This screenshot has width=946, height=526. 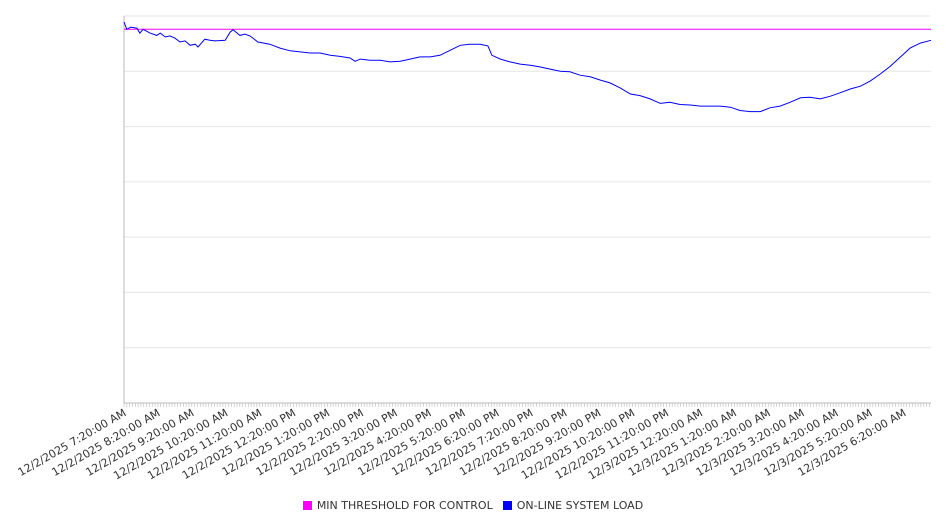 What do you see at coordinates (307, 505) in the screenshot?
I see `legend-swatch-magenta` at bounding box center [307, 505].